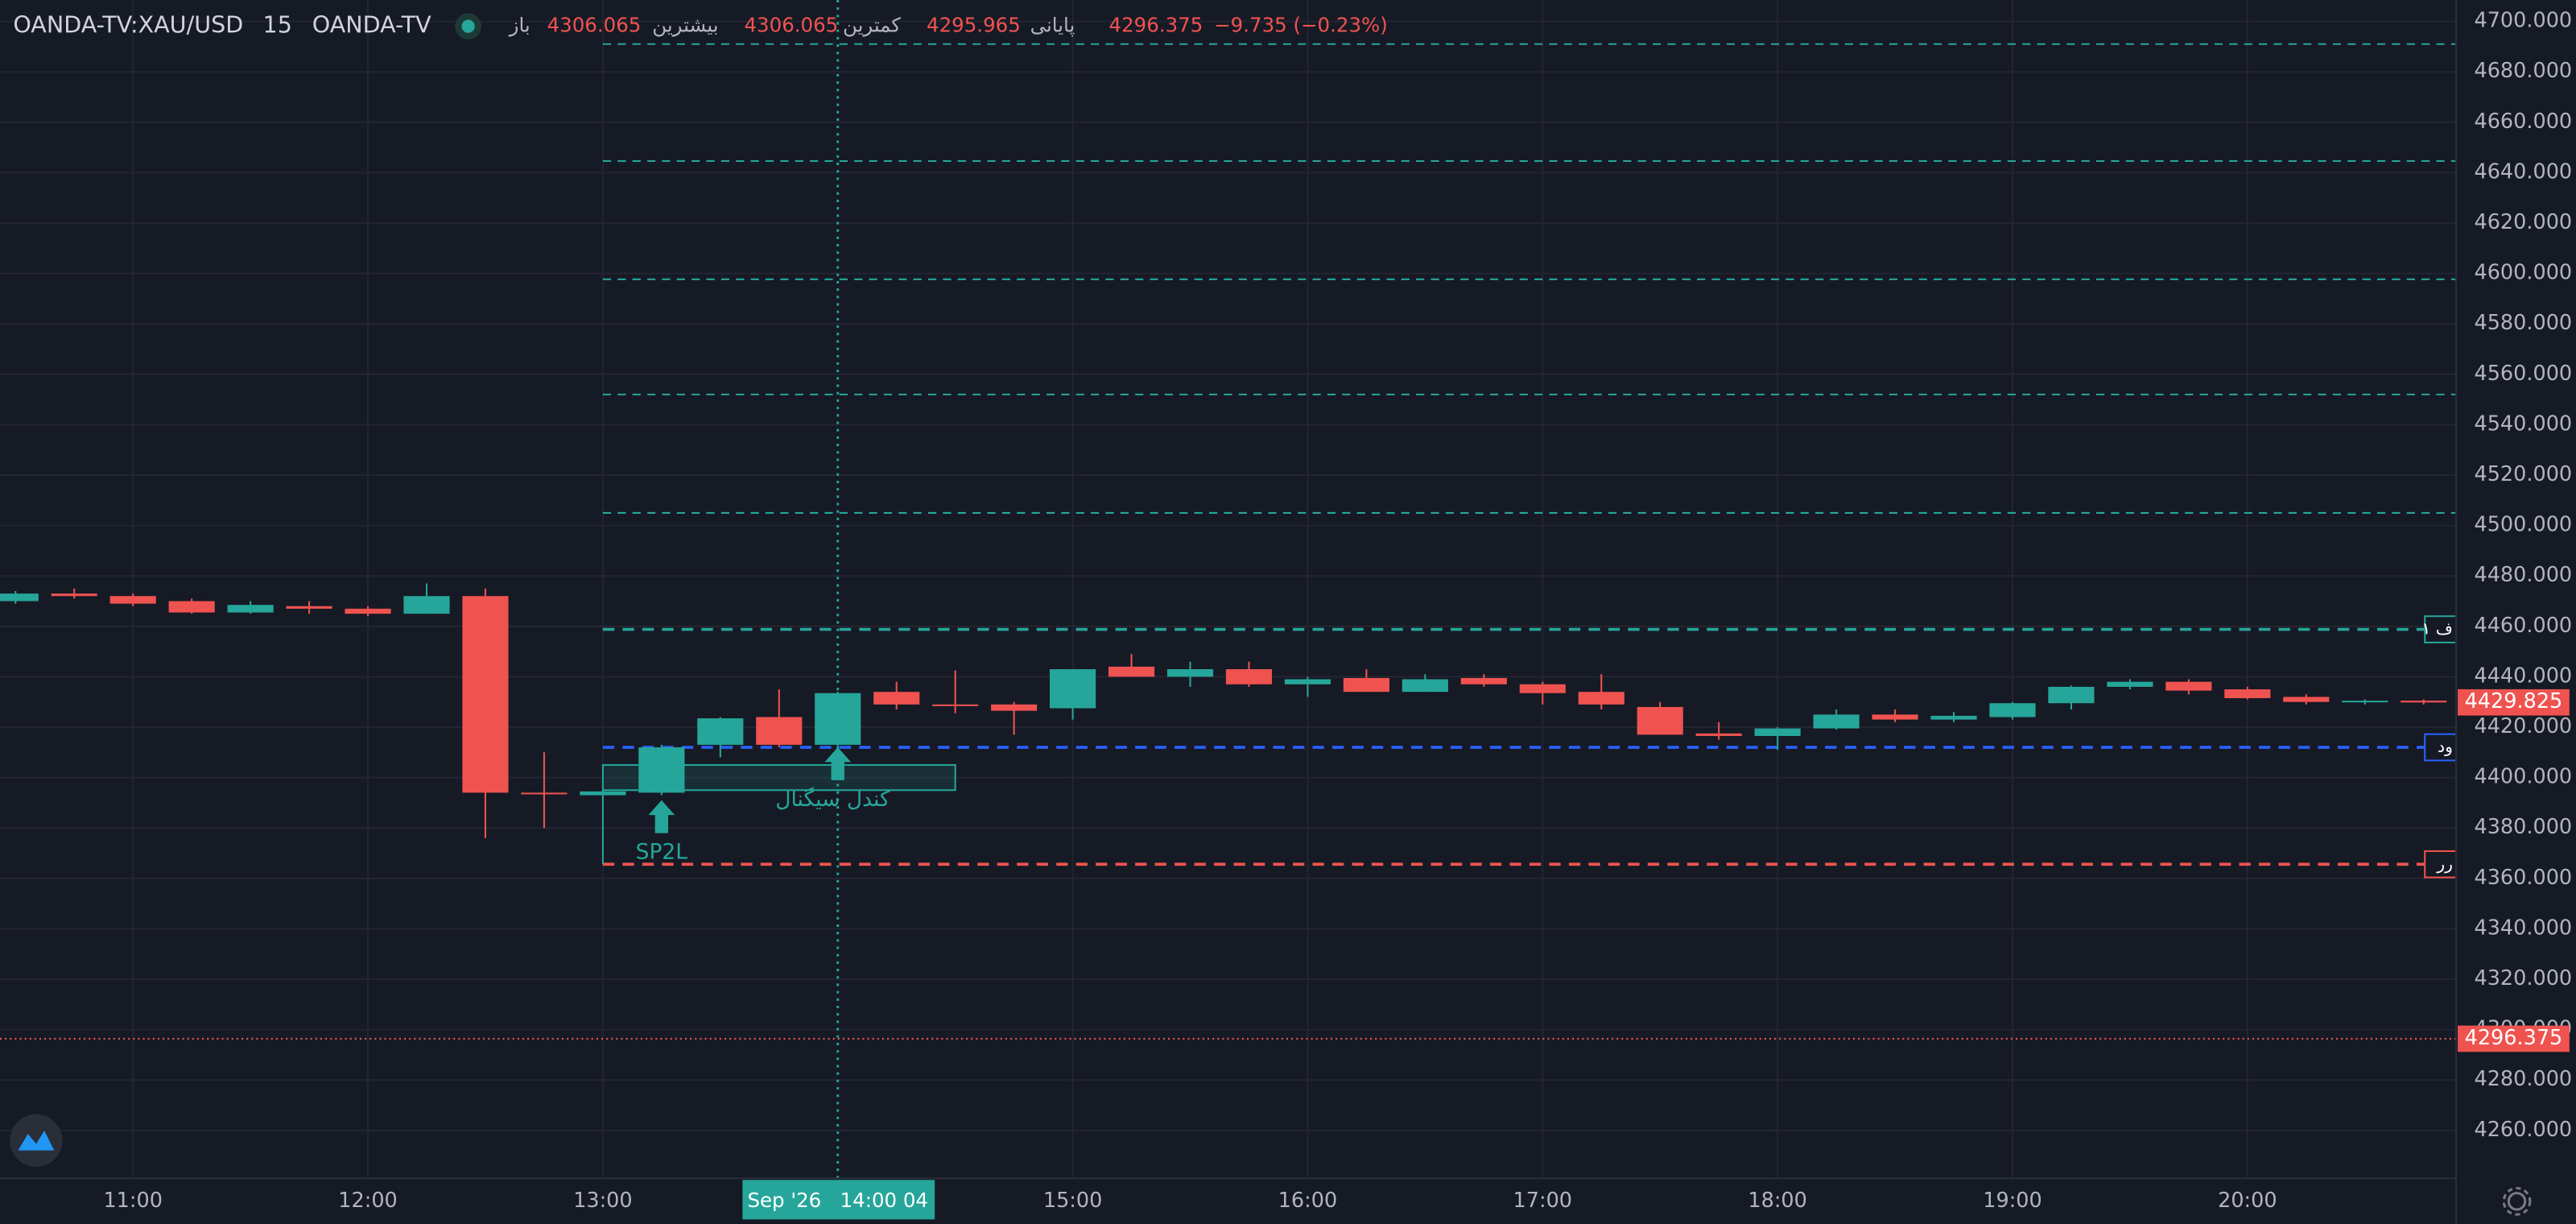 The height and width of the screenshot is (1224, 2576). I want to click on y-tick-label: 4380.000, so click(2523, 827).